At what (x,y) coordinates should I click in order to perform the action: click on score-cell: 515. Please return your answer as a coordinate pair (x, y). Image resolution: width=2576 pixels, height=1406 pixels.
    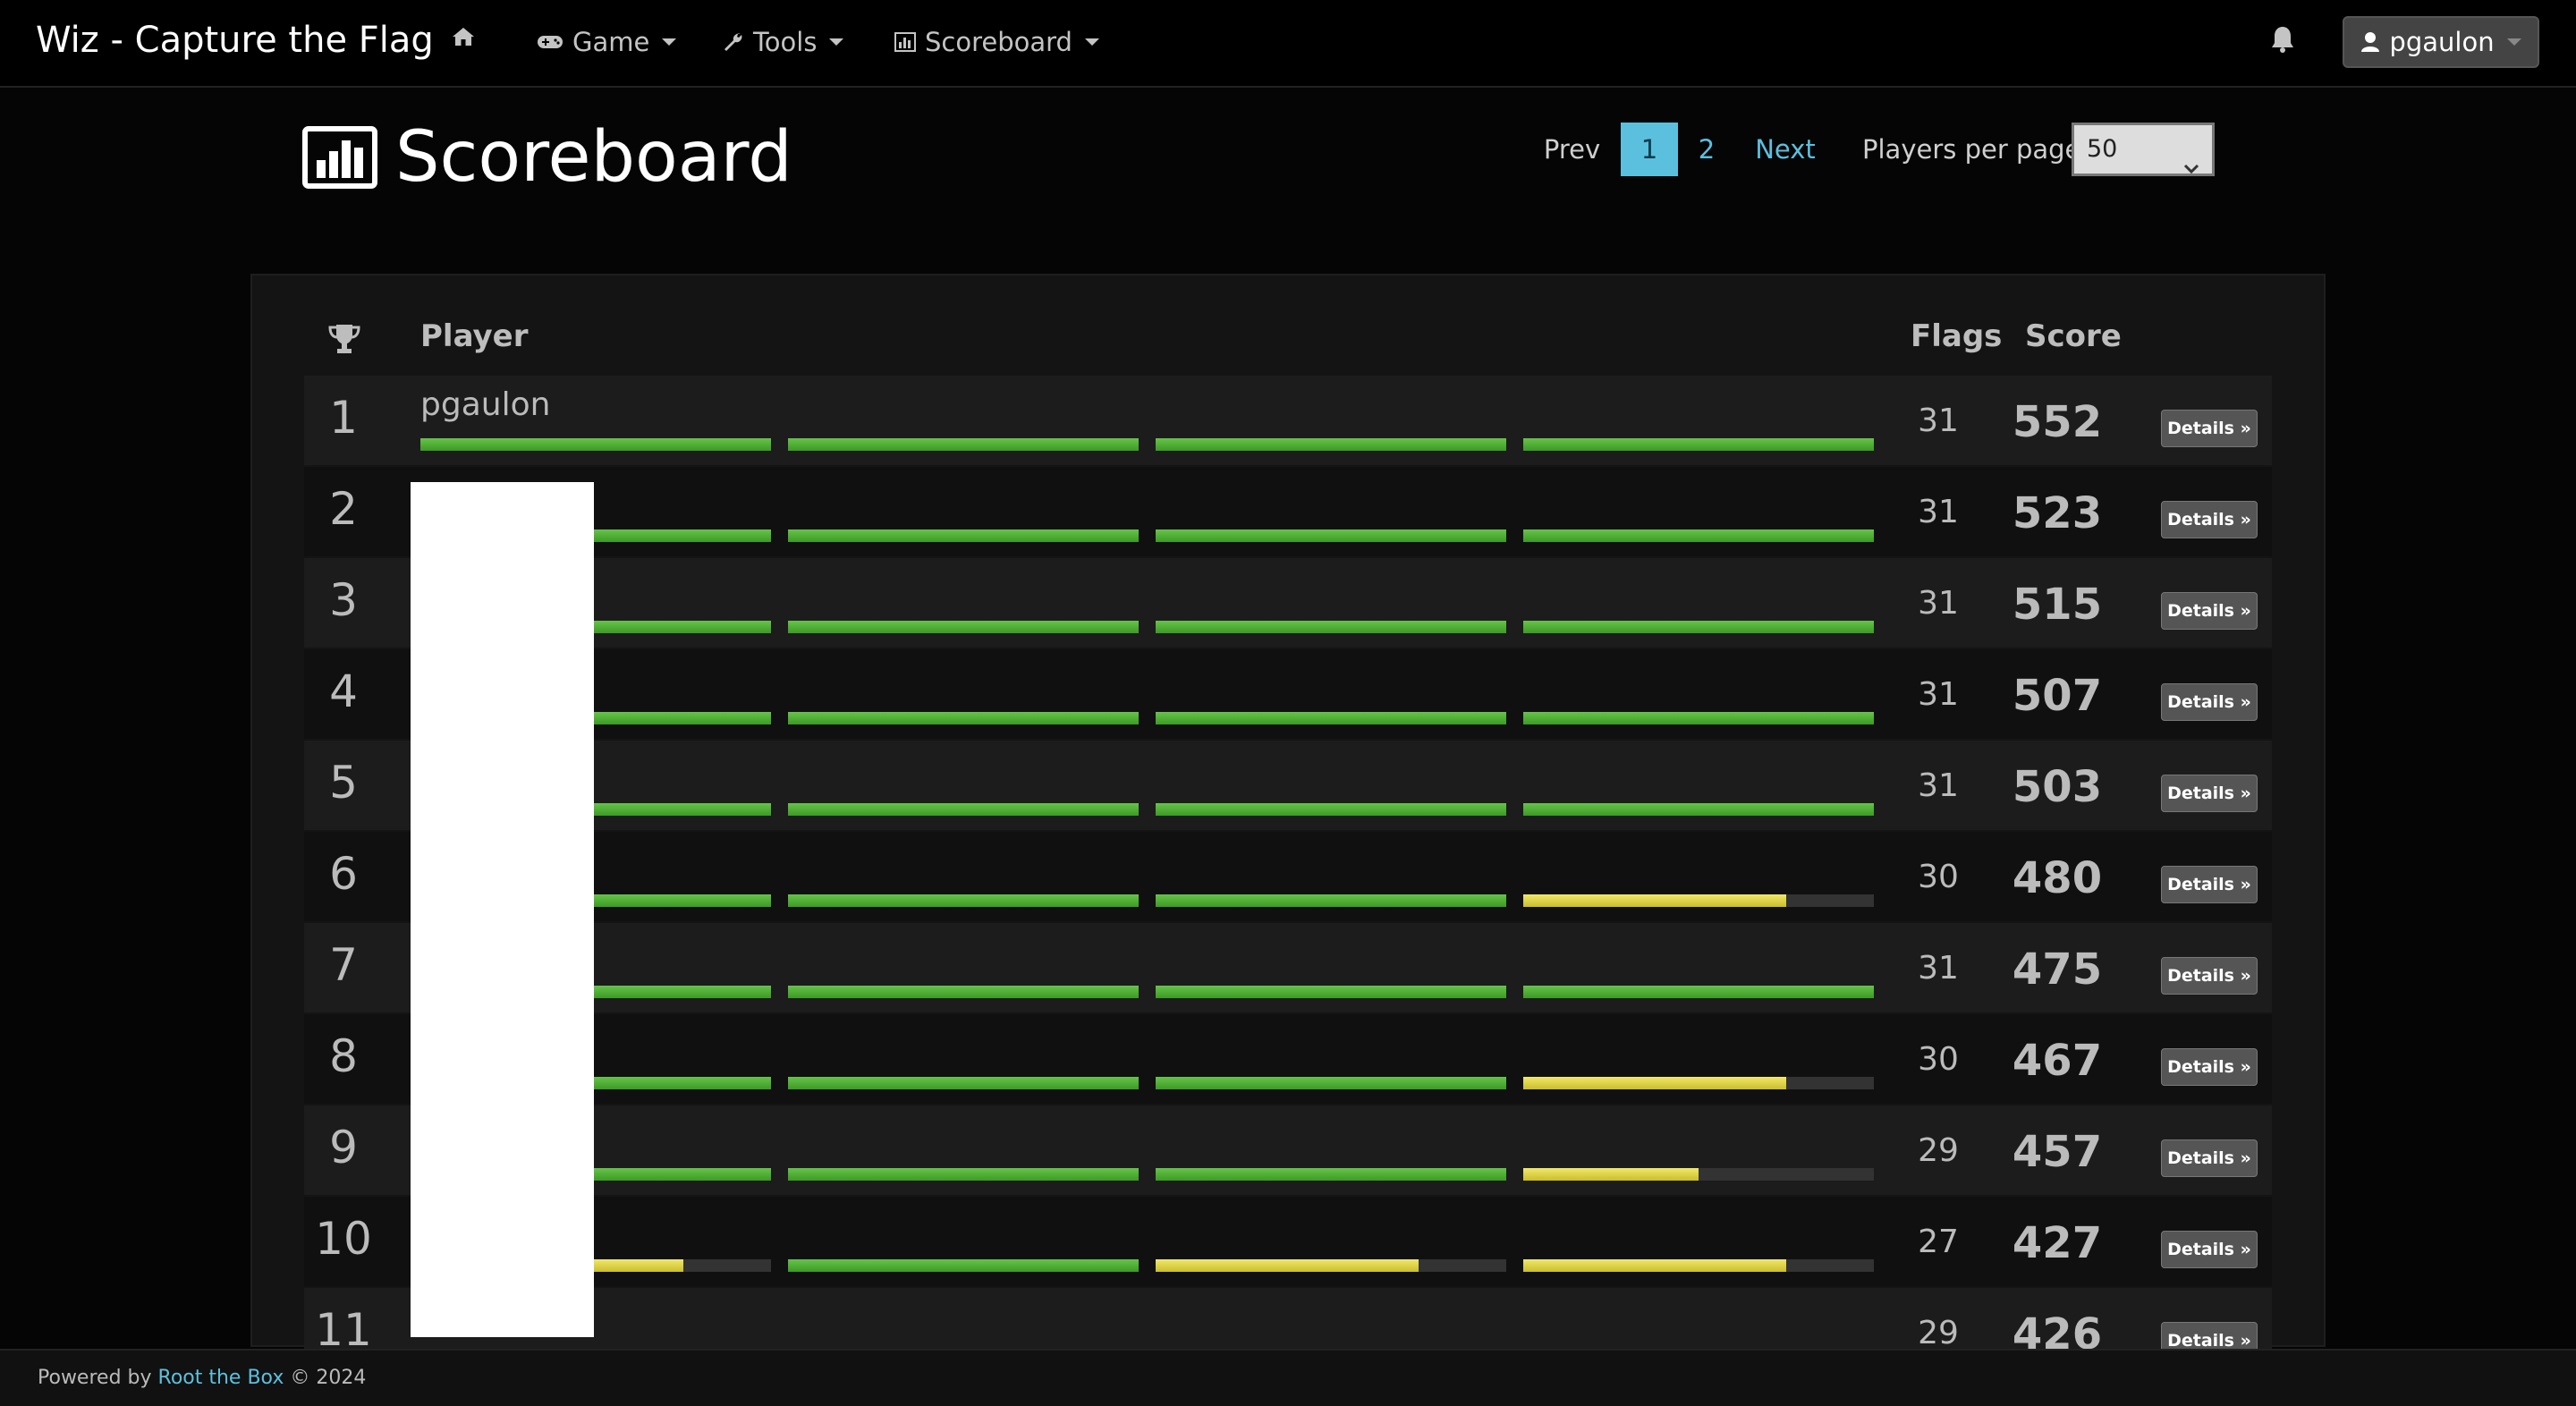
    Looking at the image, I should click on (2057, 605).